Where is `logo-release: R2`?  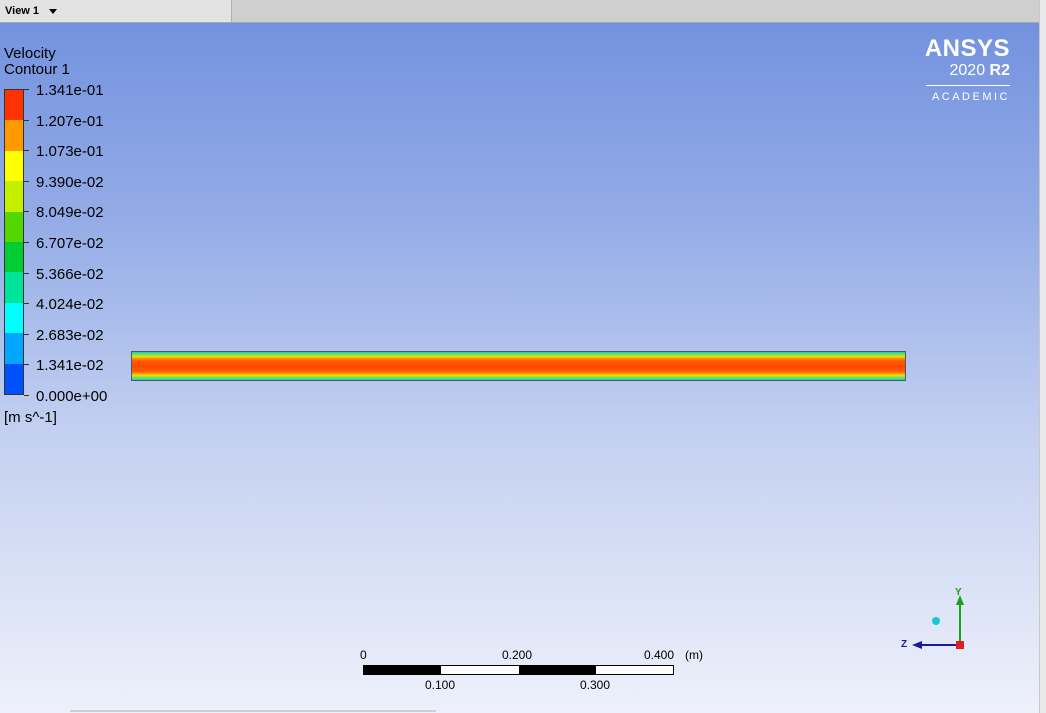
logo-release: R2 is located at coordinates (999, 70).